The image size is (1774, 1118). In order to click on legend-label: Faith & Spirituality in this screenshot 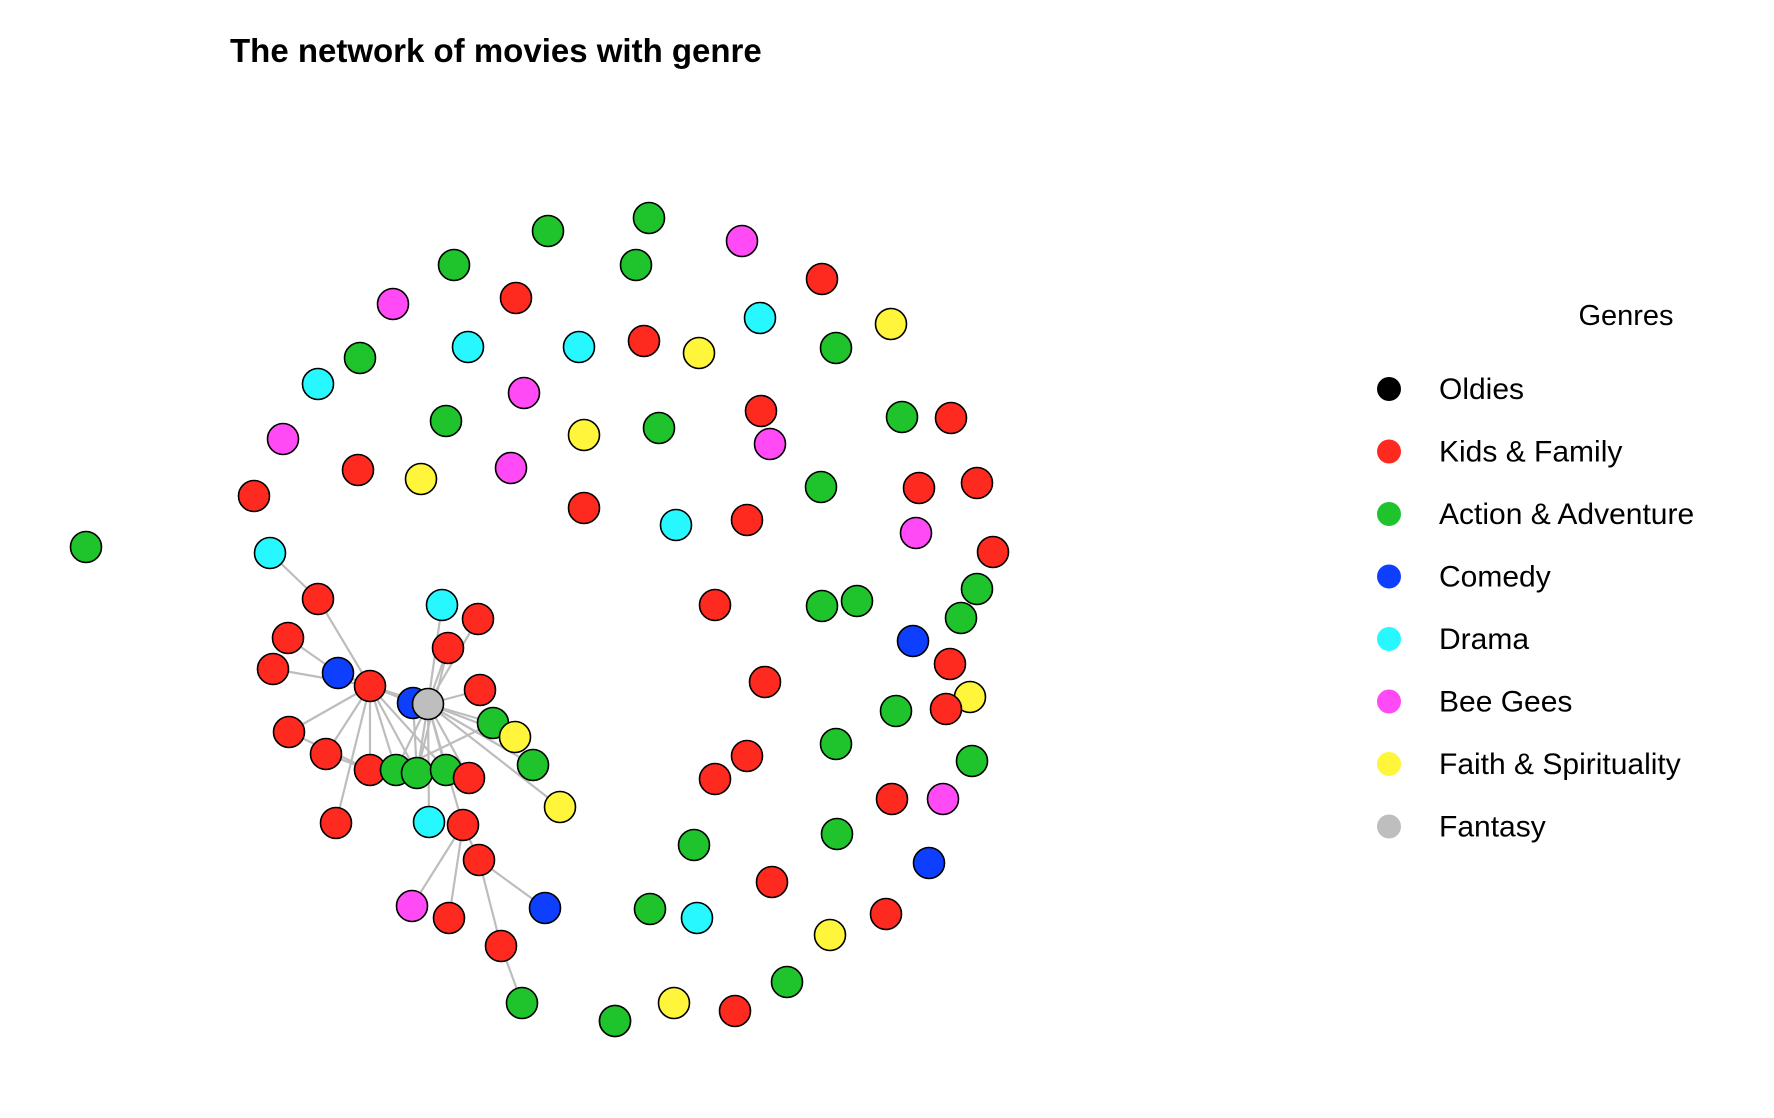, I will do `click(1560, 764)`.